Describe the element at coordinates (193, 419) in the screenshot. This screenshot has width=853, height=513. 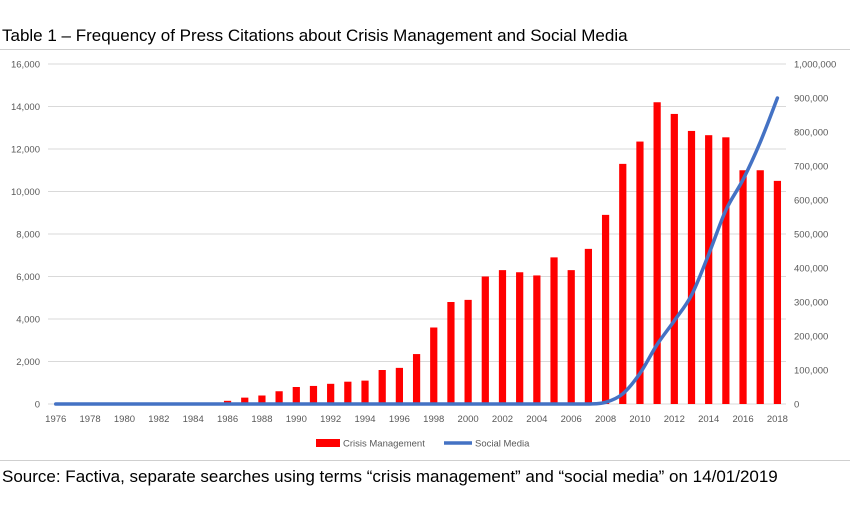
I see `x-tick-label: 1984` at that location.